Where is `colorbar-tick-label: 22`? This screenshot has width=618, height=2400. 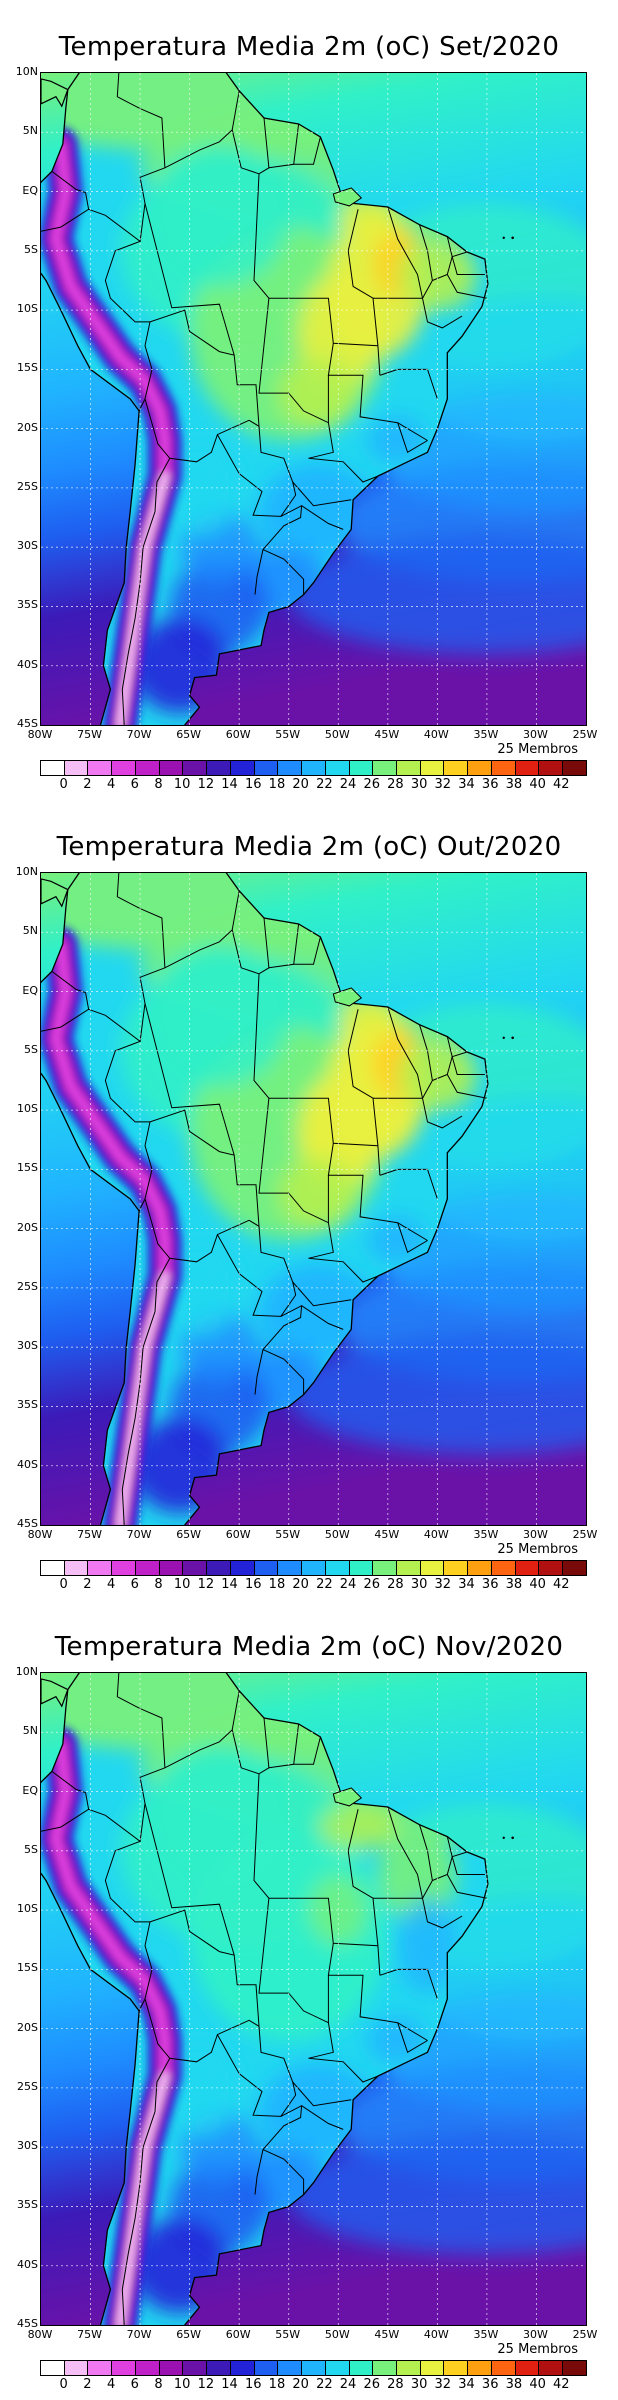 colorbar-tick-label: 22 is located at coordinates (324, 2384).